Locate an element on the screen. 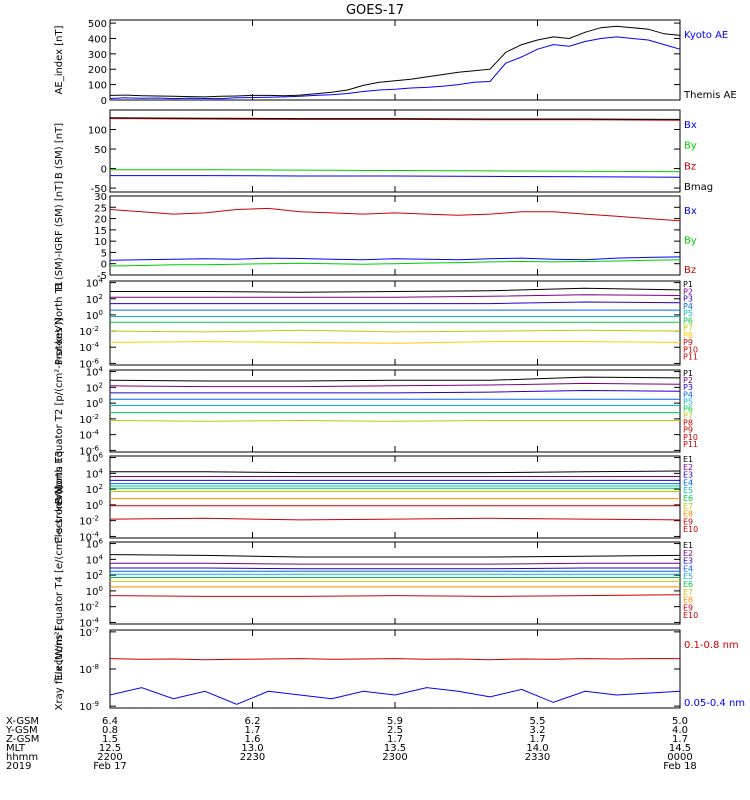 The image size is (750, 800). legend-label: E6 is located at coordinates (688, 498).